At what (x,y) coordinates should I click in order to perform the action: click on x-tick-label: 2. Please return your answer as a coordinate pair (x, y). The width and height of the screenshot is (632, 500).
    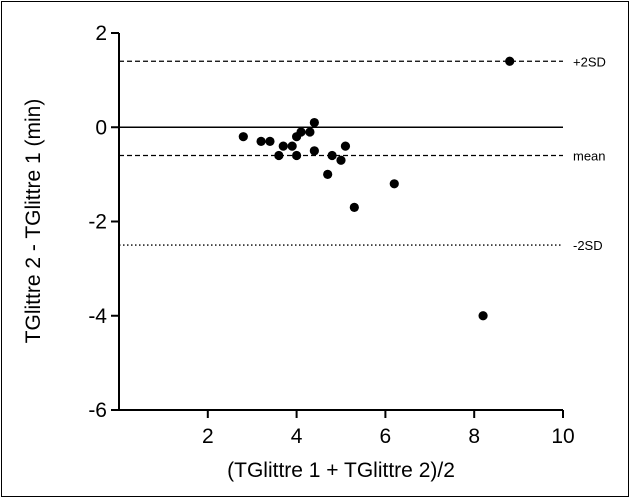
    Looking at the image, I should click on (208, 436).